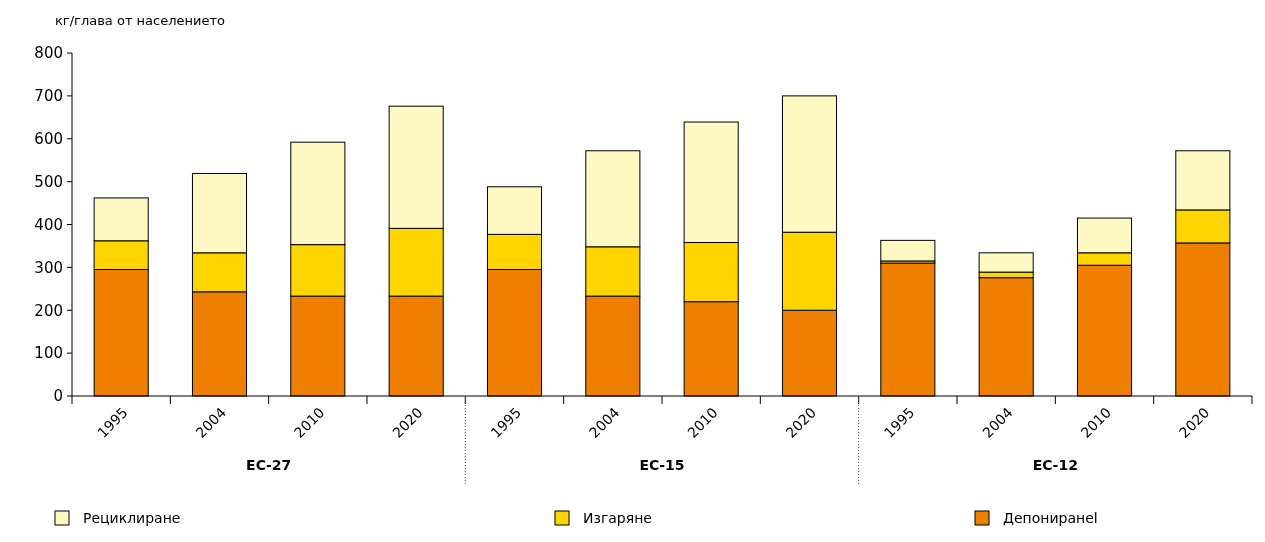 The width and height of the screenshot is (1265, 542). What do you see at coordinates (1050, 517) in the screenshot?
I see `legend-label: Депониранеl` at bounding box center [1050, 517].